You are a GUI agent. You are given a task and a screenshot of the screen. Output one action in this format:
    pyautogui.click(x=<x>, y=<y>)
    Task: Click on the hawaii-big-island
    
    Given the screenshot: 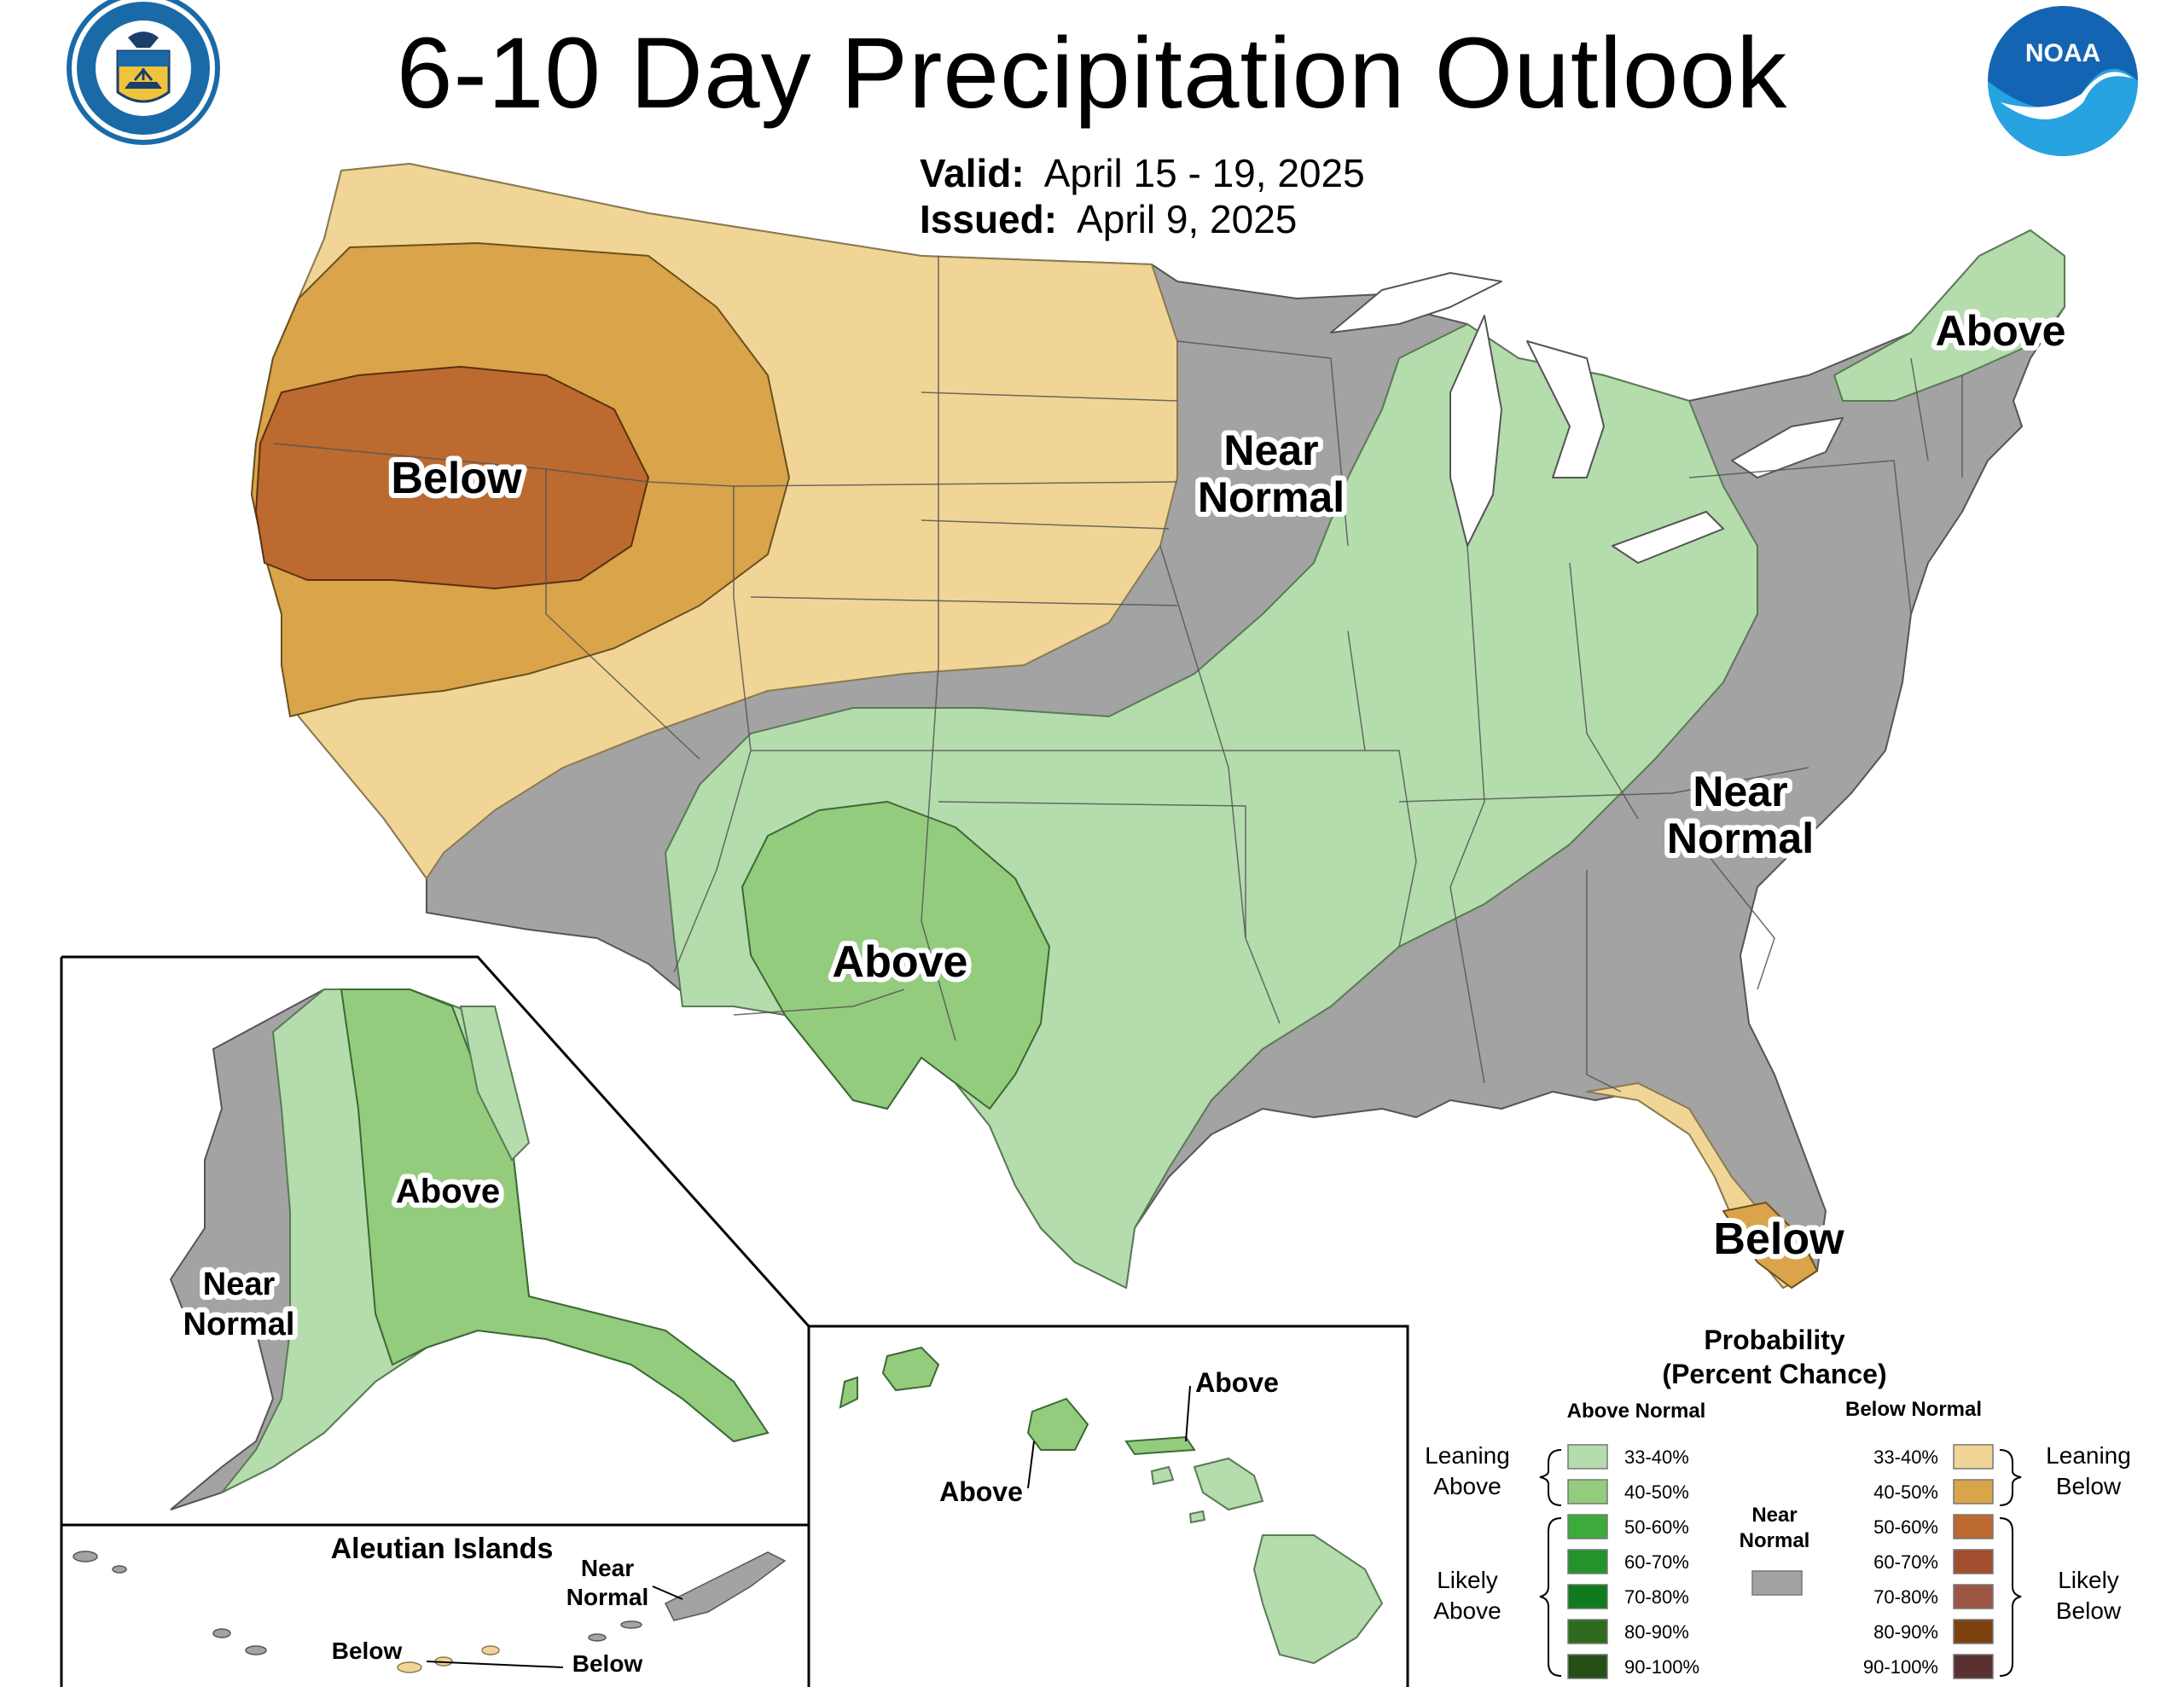 What is the action you would take?
    pyautogui.click(x=1318, y=1599)
    